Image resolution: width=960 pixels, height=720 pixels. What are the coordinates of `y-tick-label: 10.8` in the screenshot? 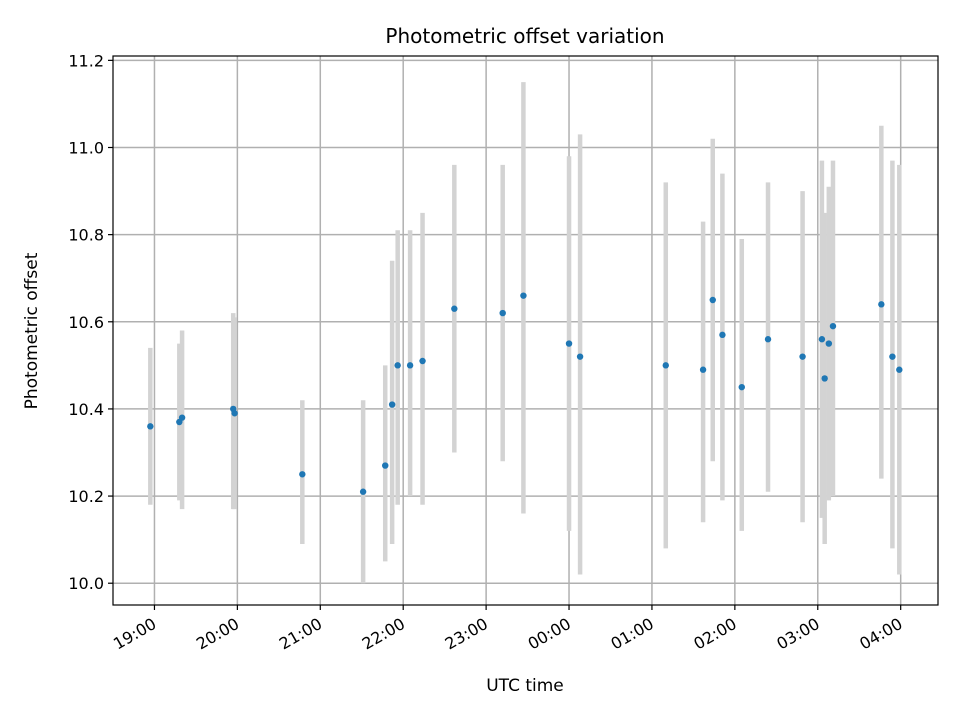 It's located at (86, 235).